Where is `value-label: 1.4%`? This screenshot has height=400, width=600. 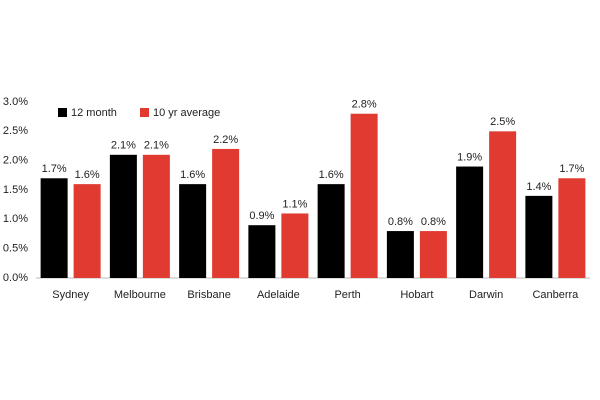
value-label: 1.4% is located at coordinates (538, 187).